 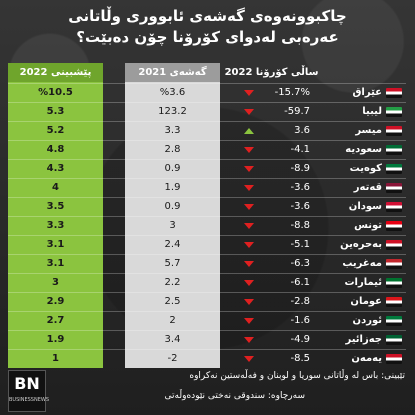 I want to click on country-label: بەحرەین, so click(x=361, y=244).